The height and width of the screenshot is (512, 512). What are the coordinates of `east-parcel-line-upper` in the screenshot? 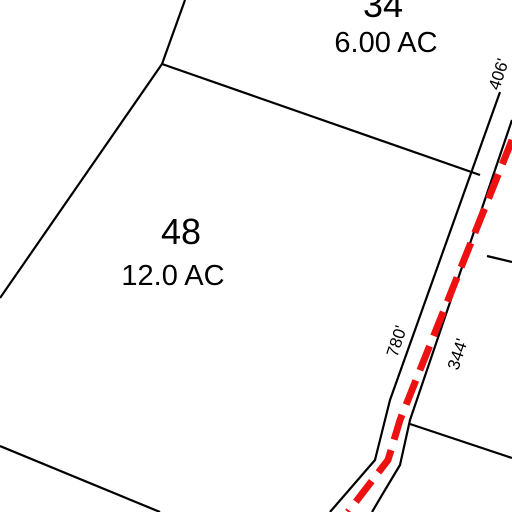 It's located at (499, 259).